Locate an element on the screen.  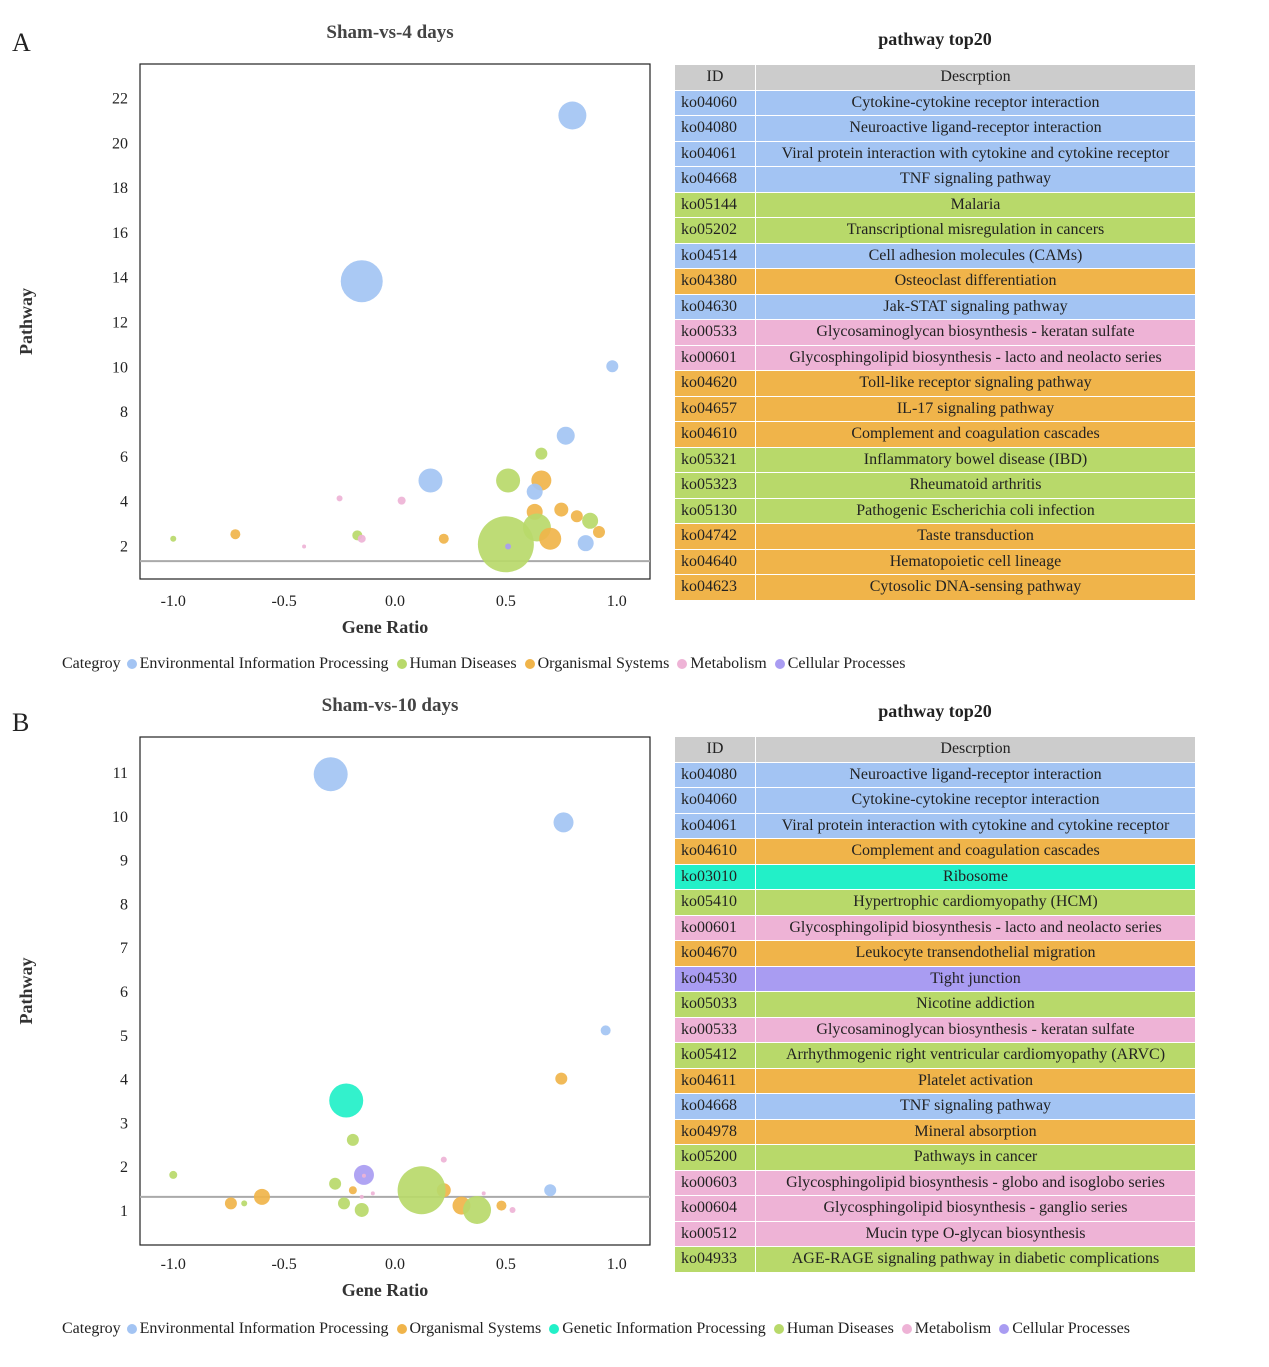
table-row: ko04668 TNF signaling pathway is located at coordinates (935, 179).